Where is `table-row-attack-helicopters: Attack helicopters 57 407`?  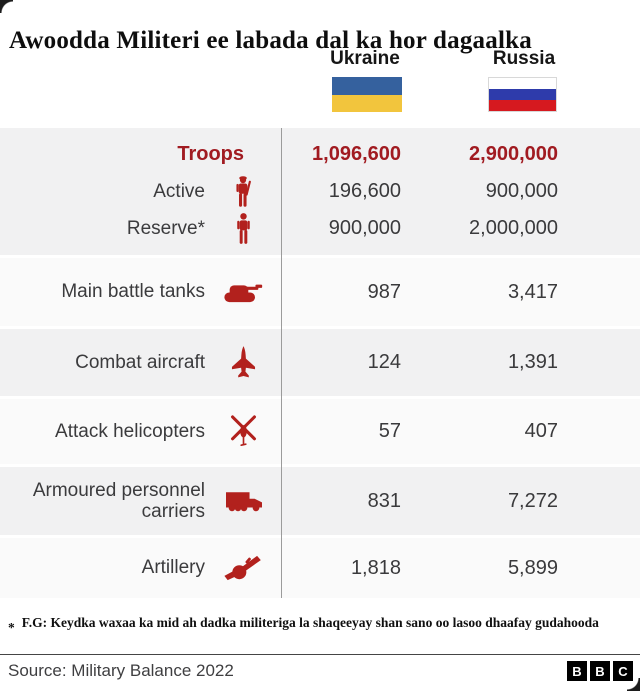
table-row-attack-helicopters: Attack helicopters 57 407 is located at coordinates (320, 431).